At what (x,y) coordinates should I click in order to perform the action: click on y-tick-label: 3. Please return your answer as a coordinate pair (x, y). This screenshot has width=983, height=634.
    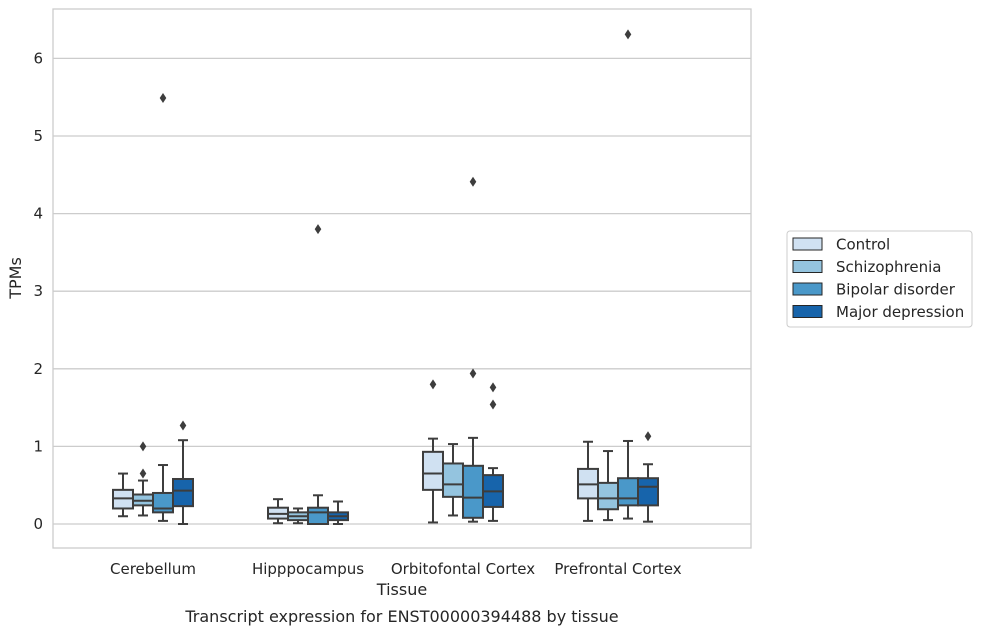
    Looking at the image, I should click on (38, 291).